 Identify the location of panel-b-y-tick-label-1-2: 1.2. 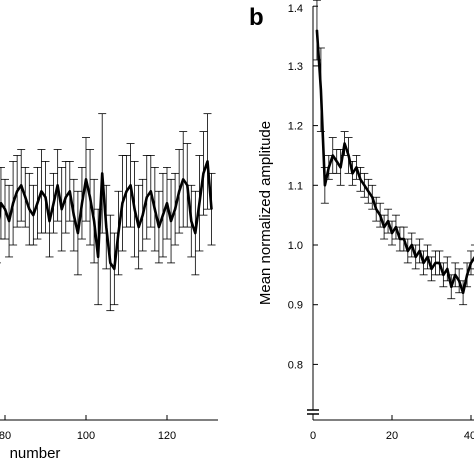
(295, 127).